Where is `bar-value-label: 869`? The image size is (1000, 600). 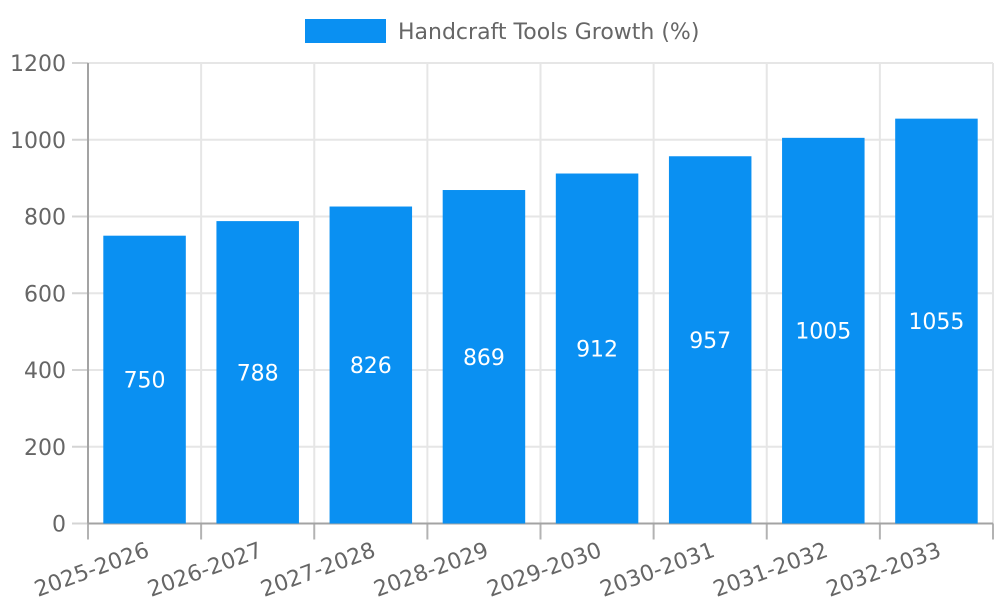
bar-value-label: 869 is located at coordinates (484, 358).